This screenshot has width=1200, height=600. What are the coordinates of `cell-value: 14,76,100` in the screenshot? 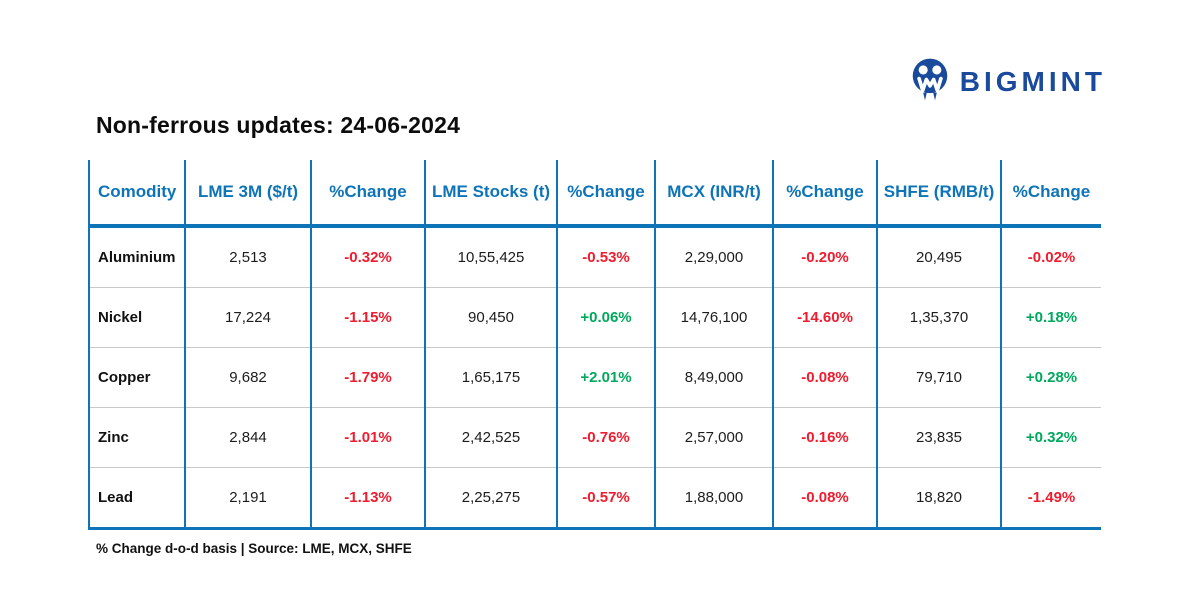 It's located at (714, 317).